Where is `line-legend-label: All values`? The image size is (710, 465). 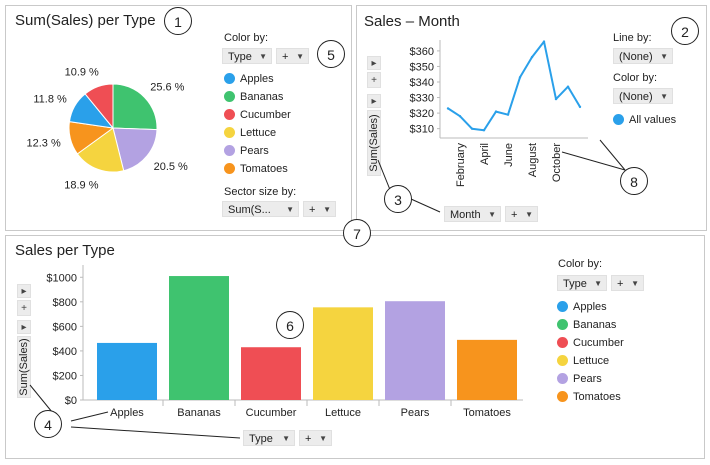 line-legend-label: All values is located at coordinates (653, 120).